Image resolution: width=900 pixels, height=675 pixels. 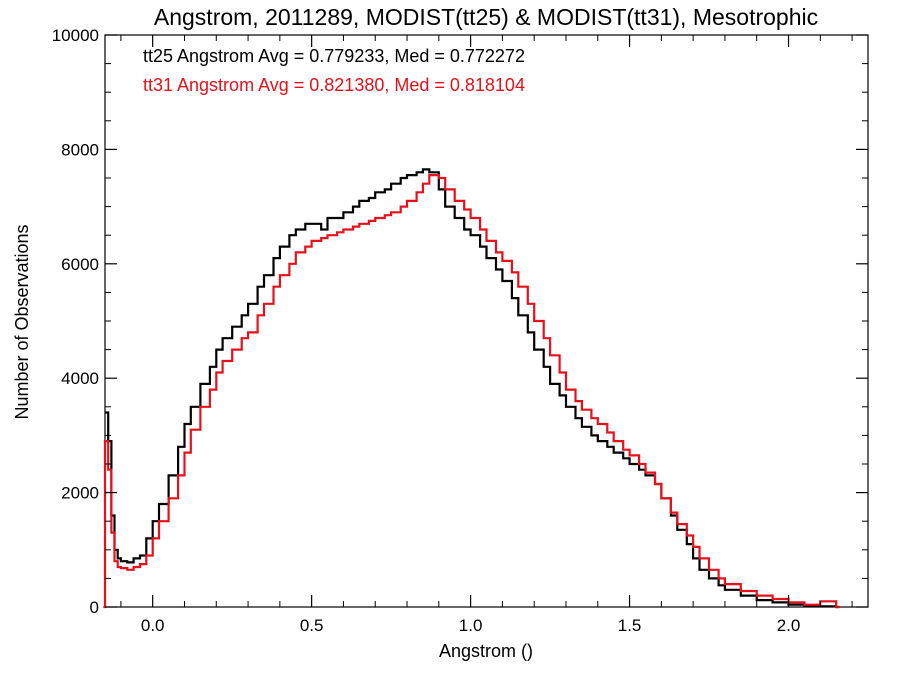 I want to click on x-tick-label: 1.0, so click(x=471, y=625).